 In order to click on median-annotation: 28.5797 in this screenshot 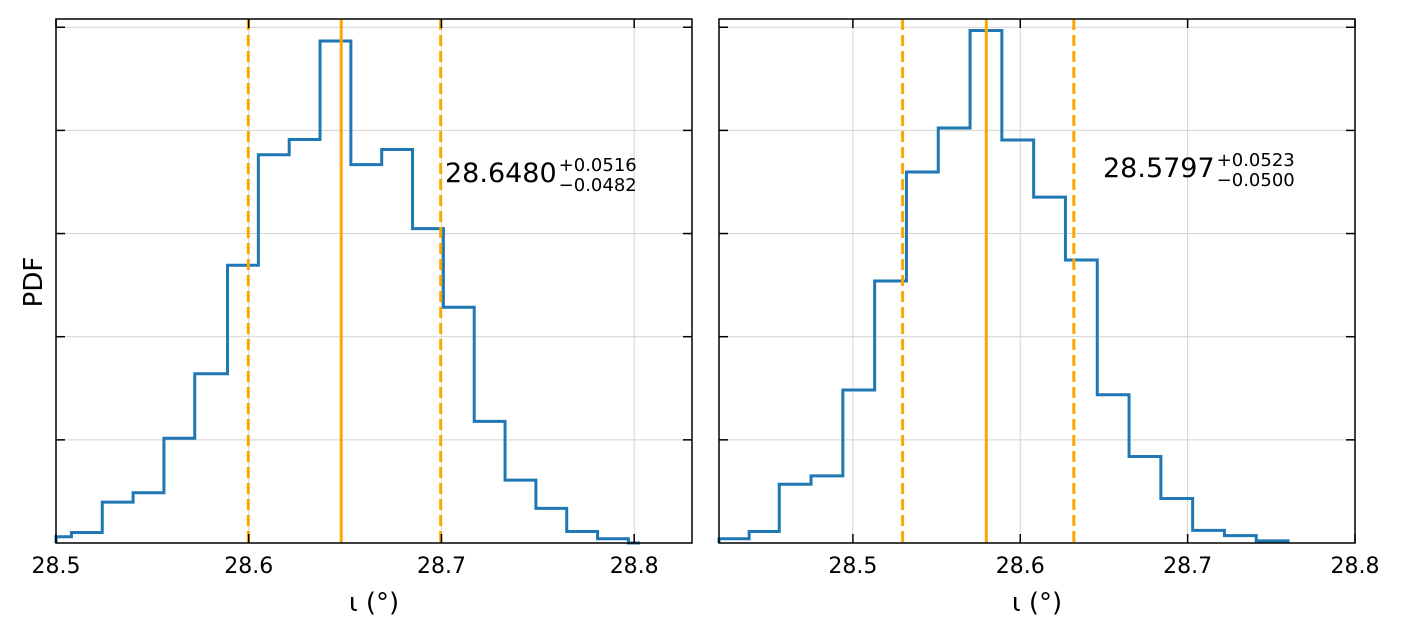, I will do `click(1159, 168)`.